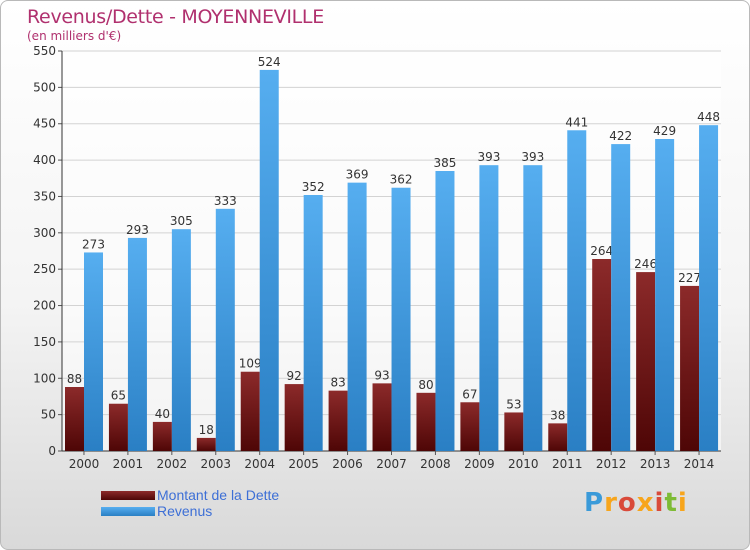 Image resolution: width=750 pixels, height=550 pixels. I want to click on data-label-revenue: 429, so click(664, 131).